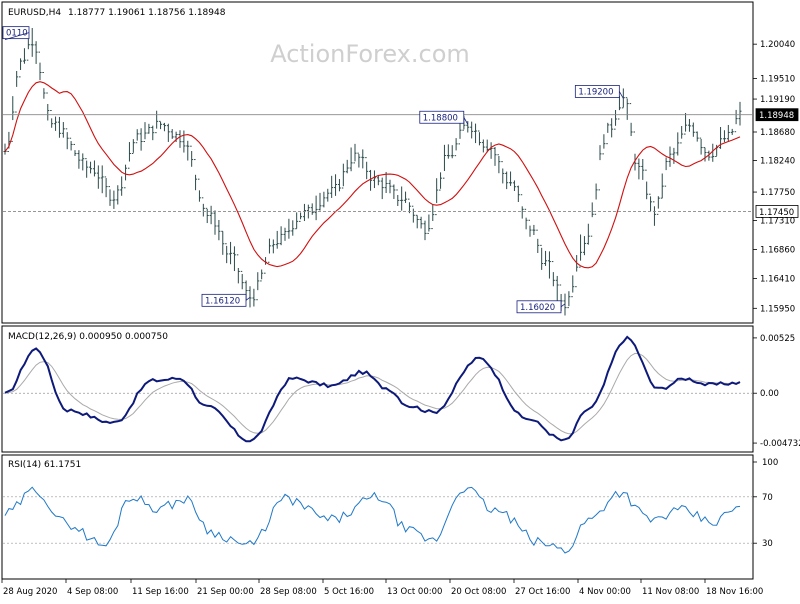 This screenshot has height=604, width=800. Describe the element at coordinates (372, 393) in the screenshot. I see `macd-signal-line` at that location.